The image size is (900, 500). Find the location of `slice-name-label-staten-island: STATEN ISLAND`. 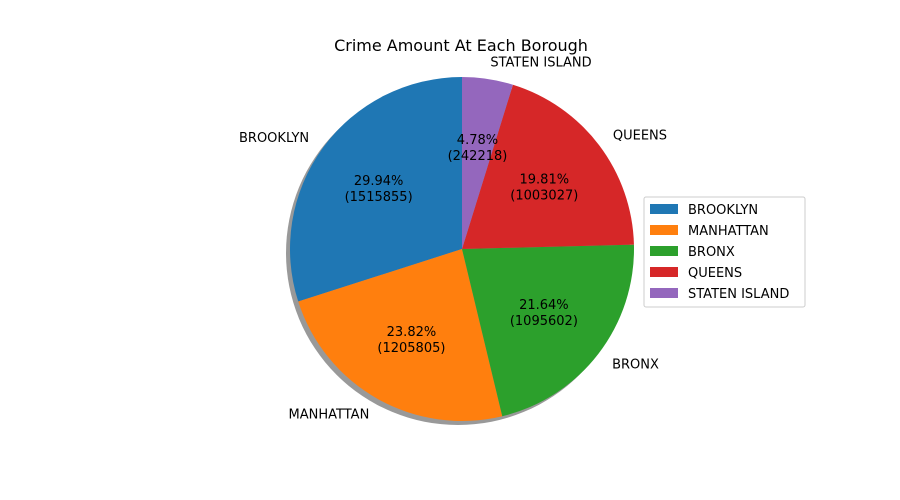

slice-name-label-staten-island: STATEN ISLAND is located at coordinates (540, 62).